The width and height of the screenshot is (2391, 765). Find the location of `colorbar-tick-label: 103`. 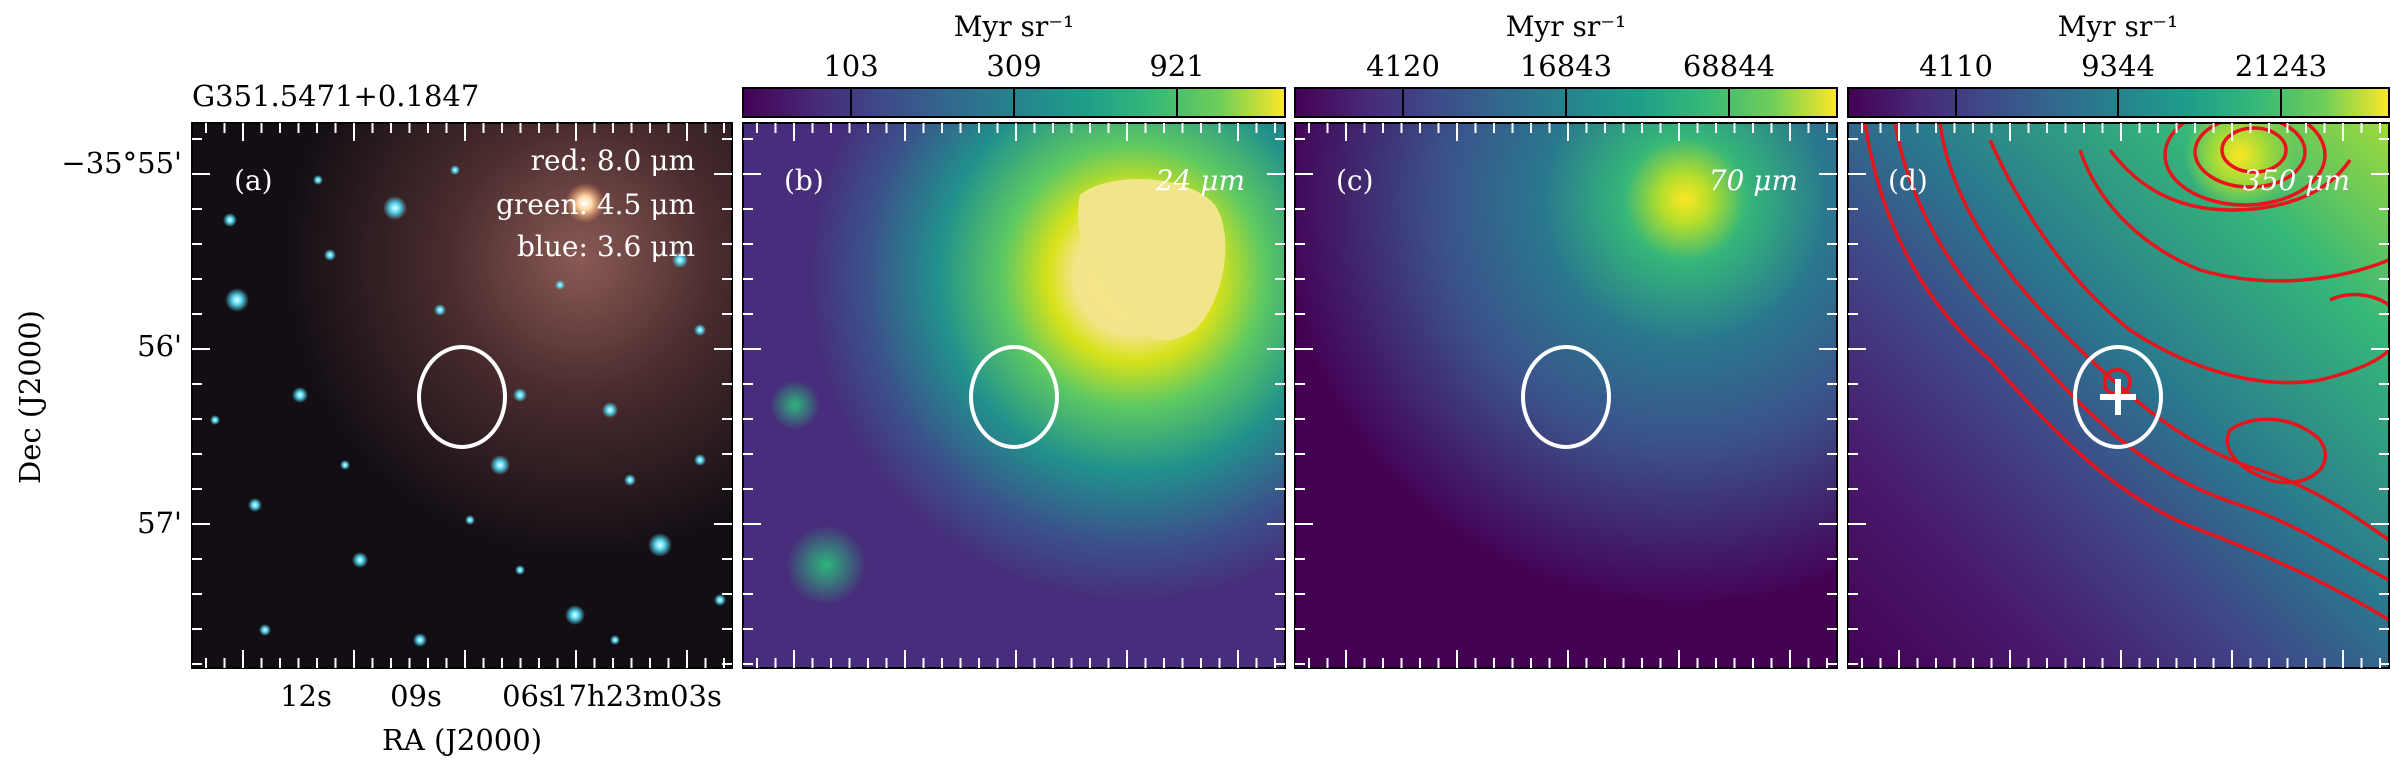

colorbar-tick-label: 103 is located at coordinates (850, 66).